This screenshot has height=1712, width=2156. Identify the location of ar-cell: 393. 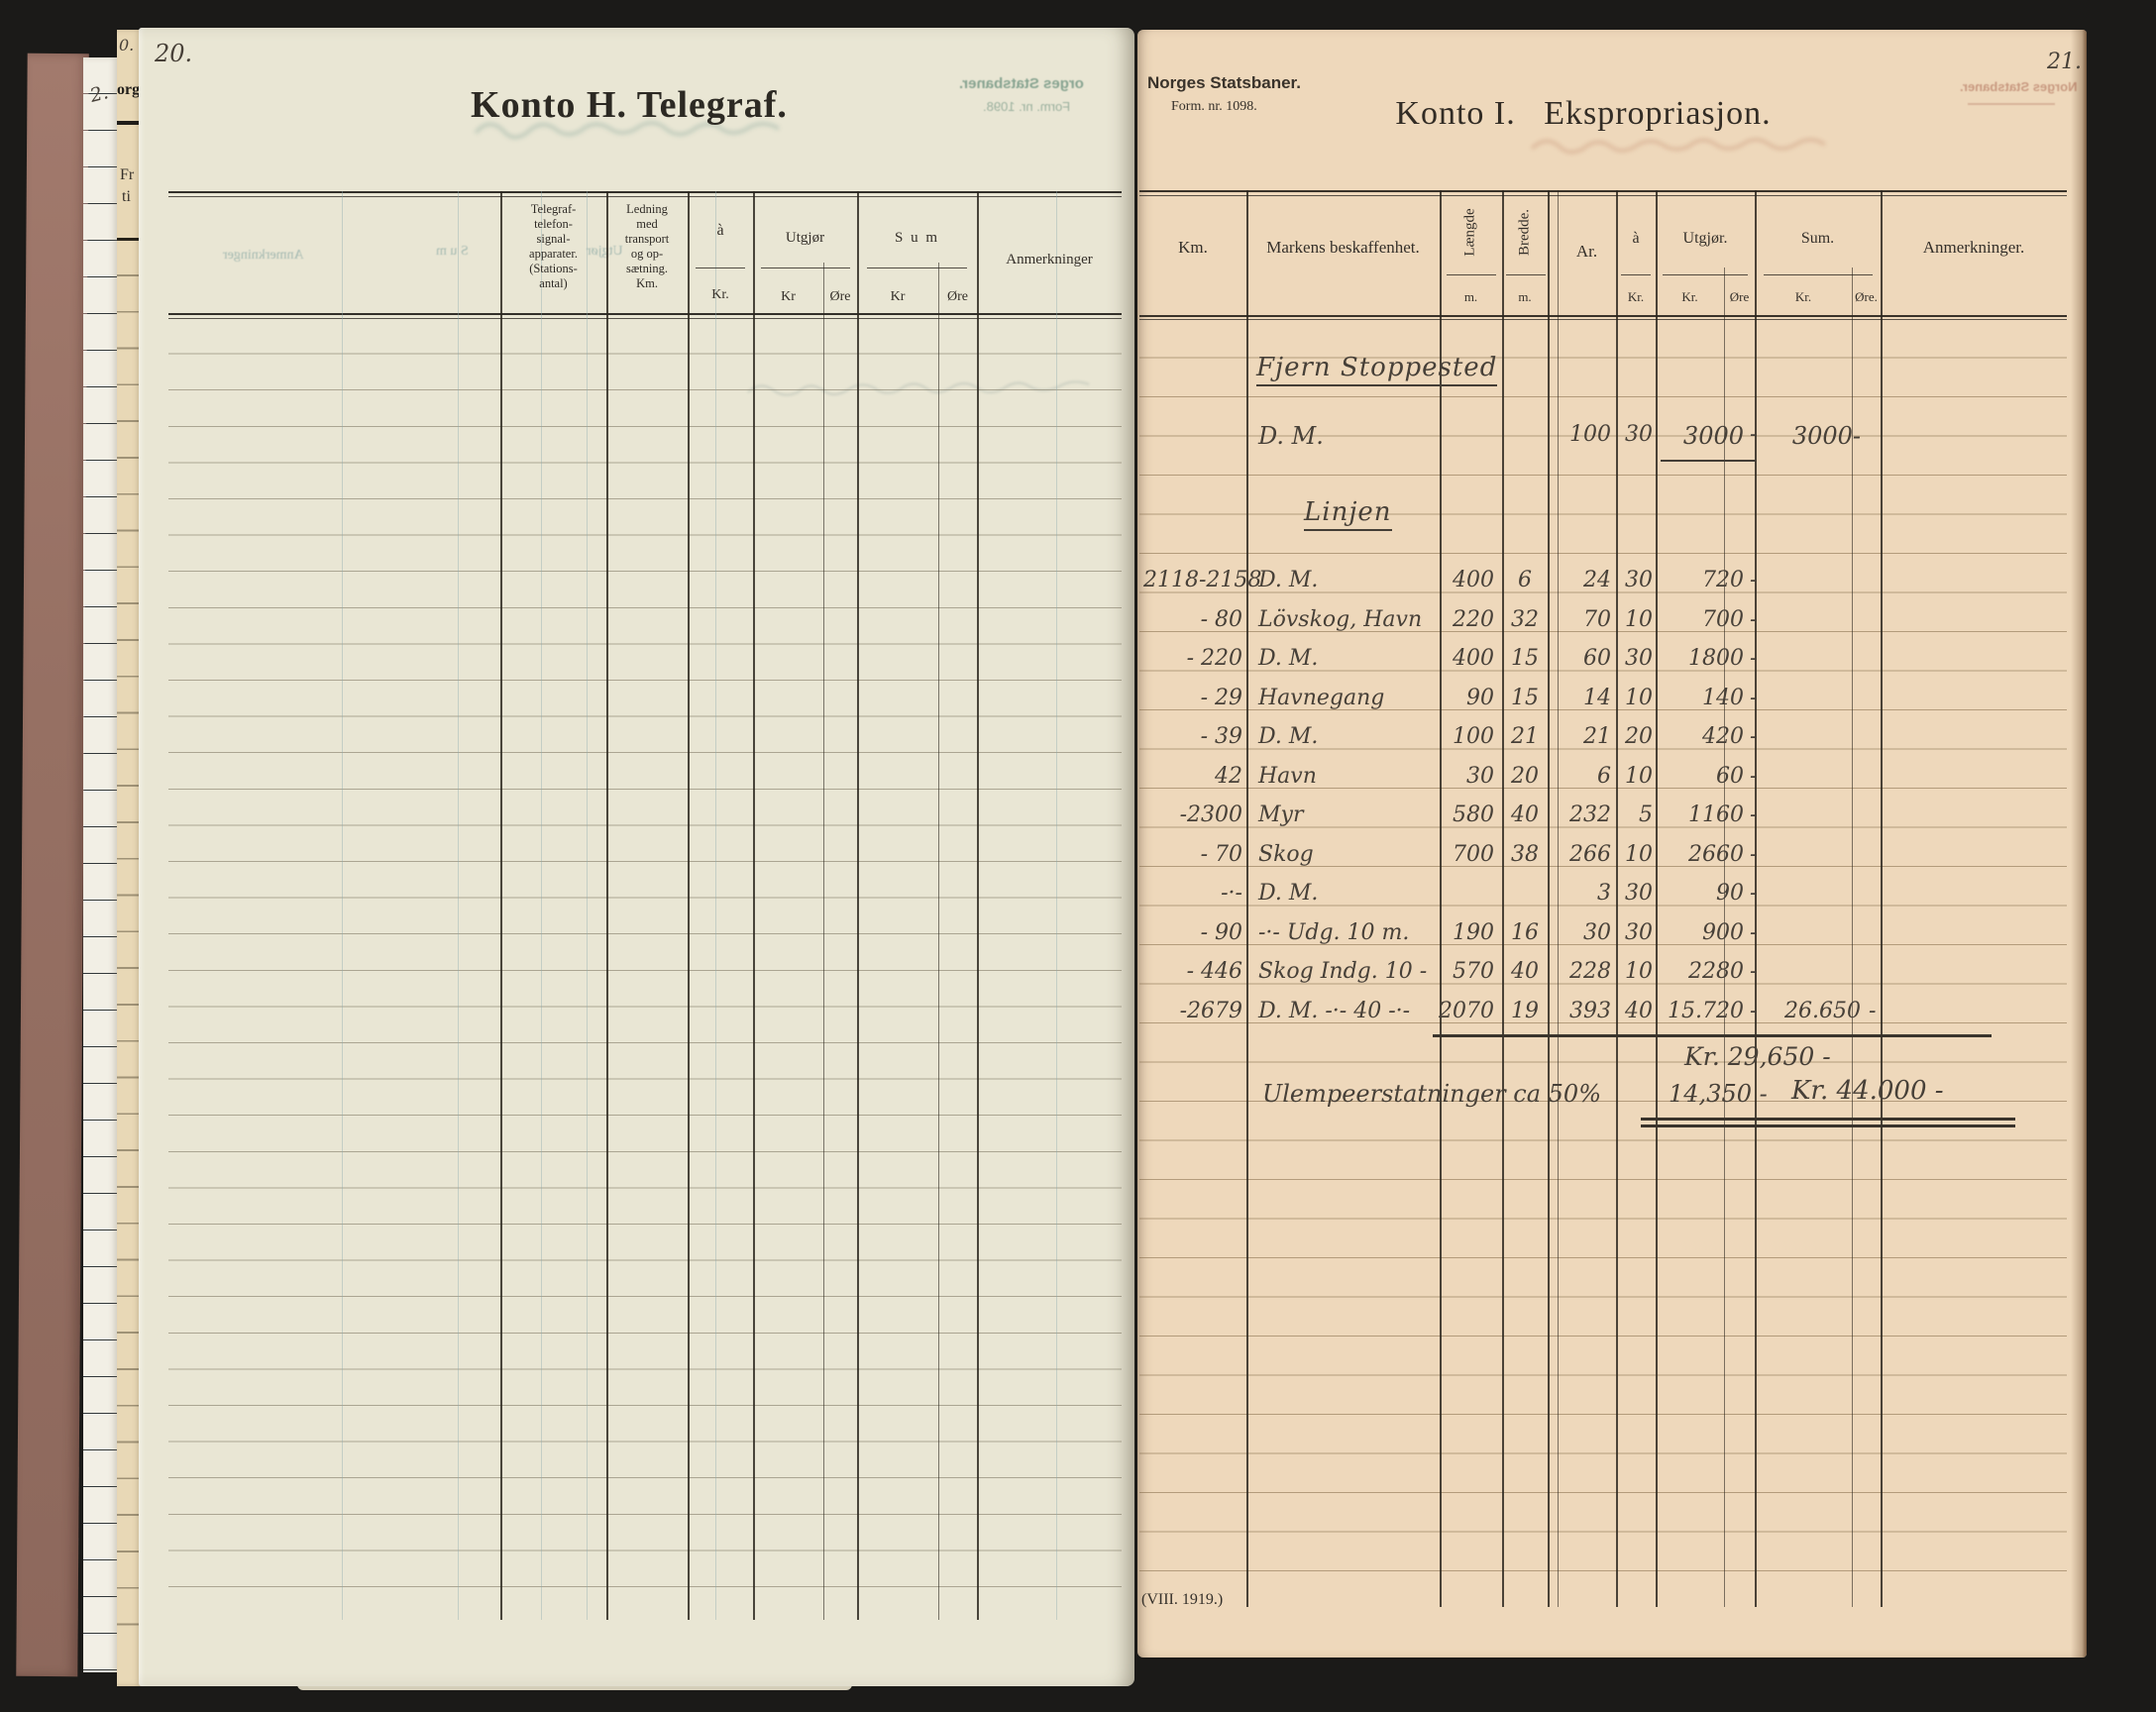
(1590, 1010).